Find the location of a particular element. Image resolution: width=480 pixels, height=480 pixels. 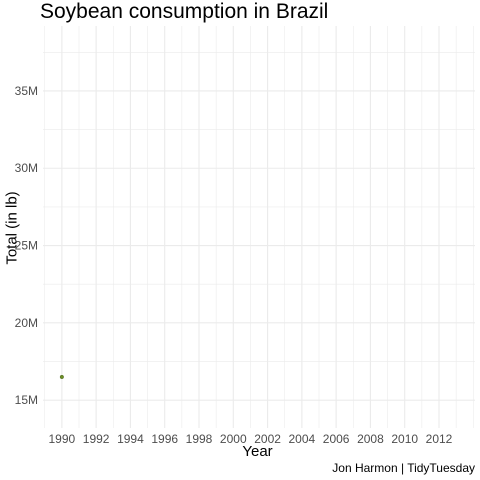

x-tick-label: 2008 is located at coordinates (370, 439).